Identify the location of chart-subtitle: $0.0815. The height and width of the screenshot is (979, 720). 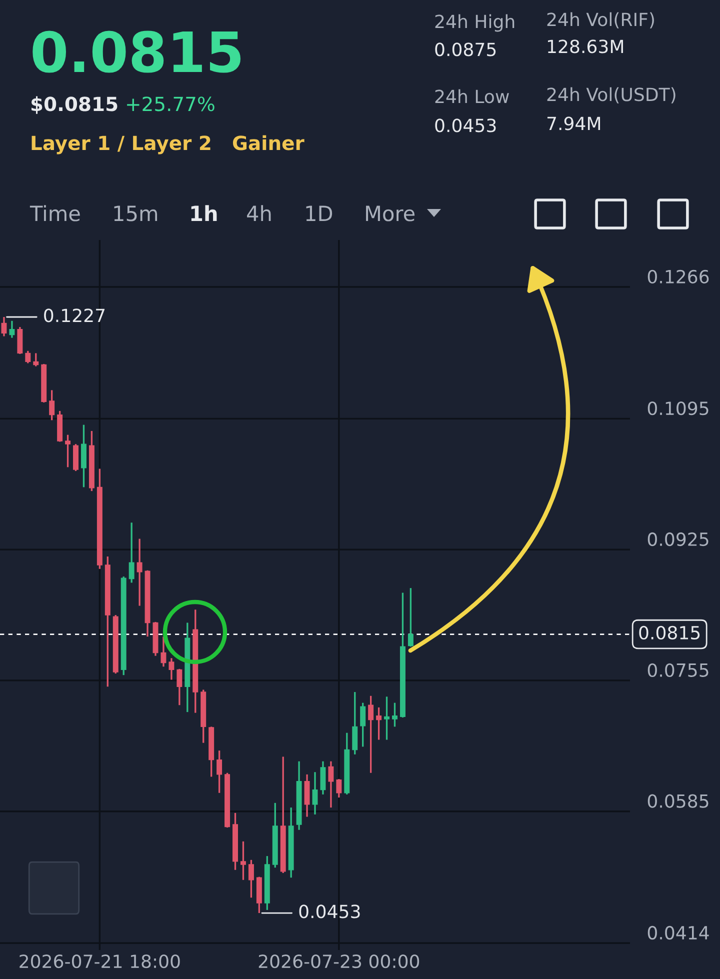
(75, 105).